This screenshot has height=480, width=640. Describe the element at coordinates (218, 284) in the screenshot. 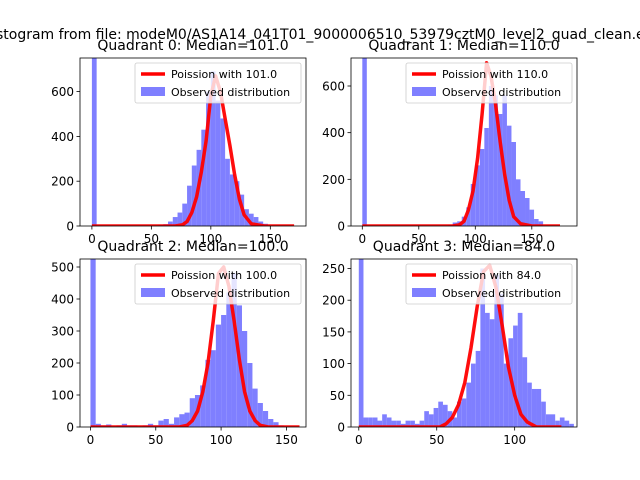

I see `legend: Poission with 100.0 Observed distribution` at that location.